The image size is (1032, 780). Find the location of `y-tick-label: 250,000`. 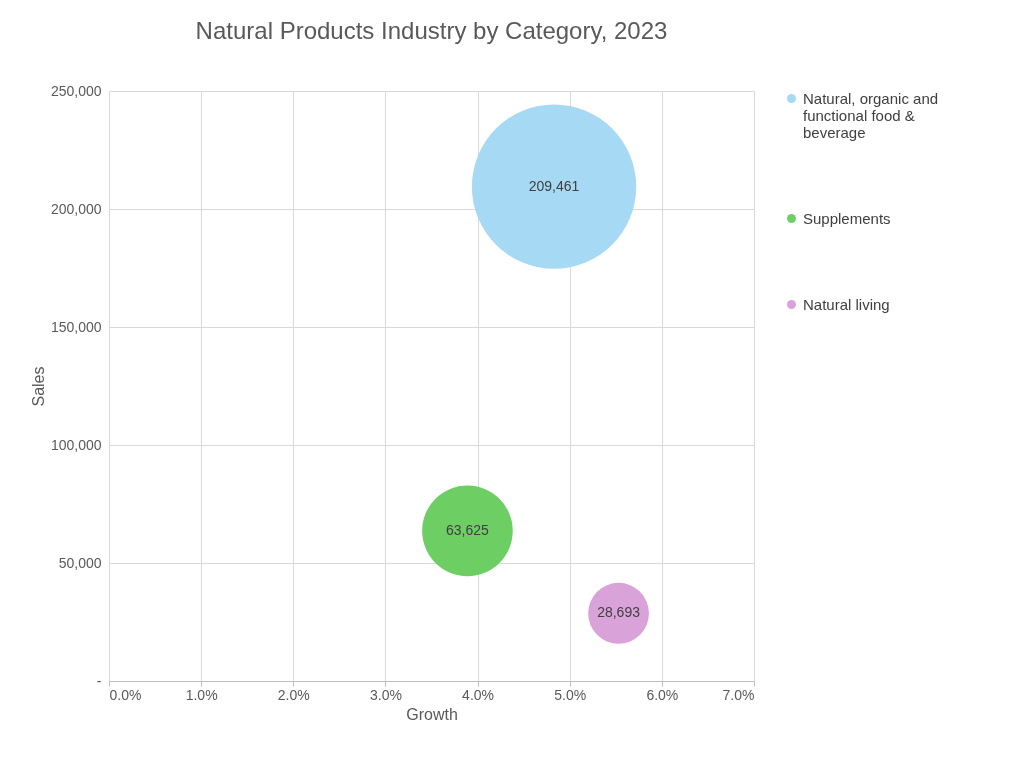

y-tick-label: 250,000 is located at coordinates (76, 90).